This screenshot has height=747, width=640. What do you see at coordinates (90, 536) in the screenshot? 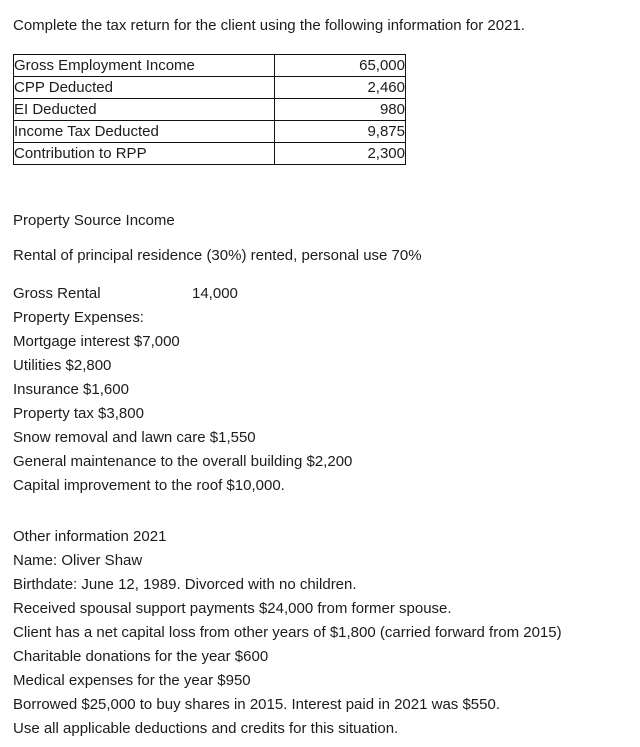
I see `other-information-heading: Other information 2021` at bounding box center [90, 536].